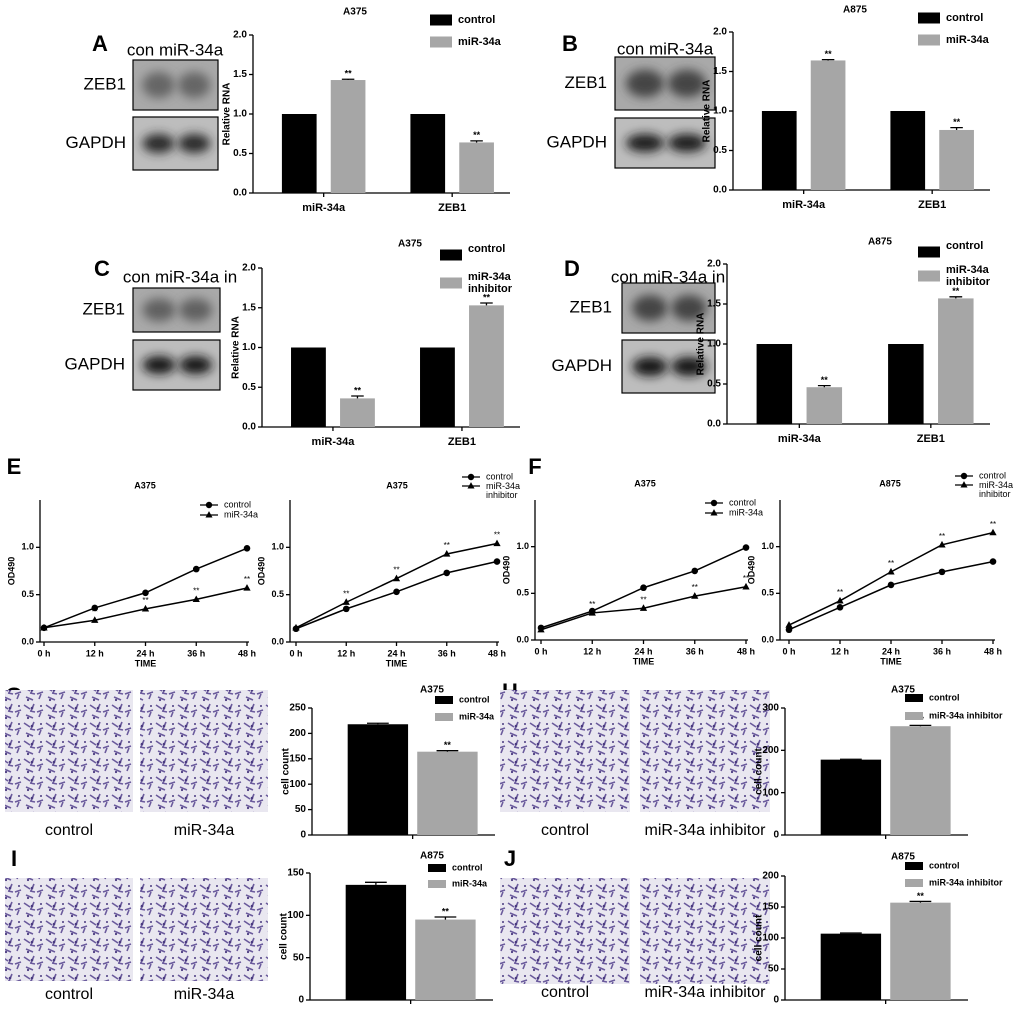  Describe the element at coordinates (891, 579) in the screenshot. I see `line` at that location.